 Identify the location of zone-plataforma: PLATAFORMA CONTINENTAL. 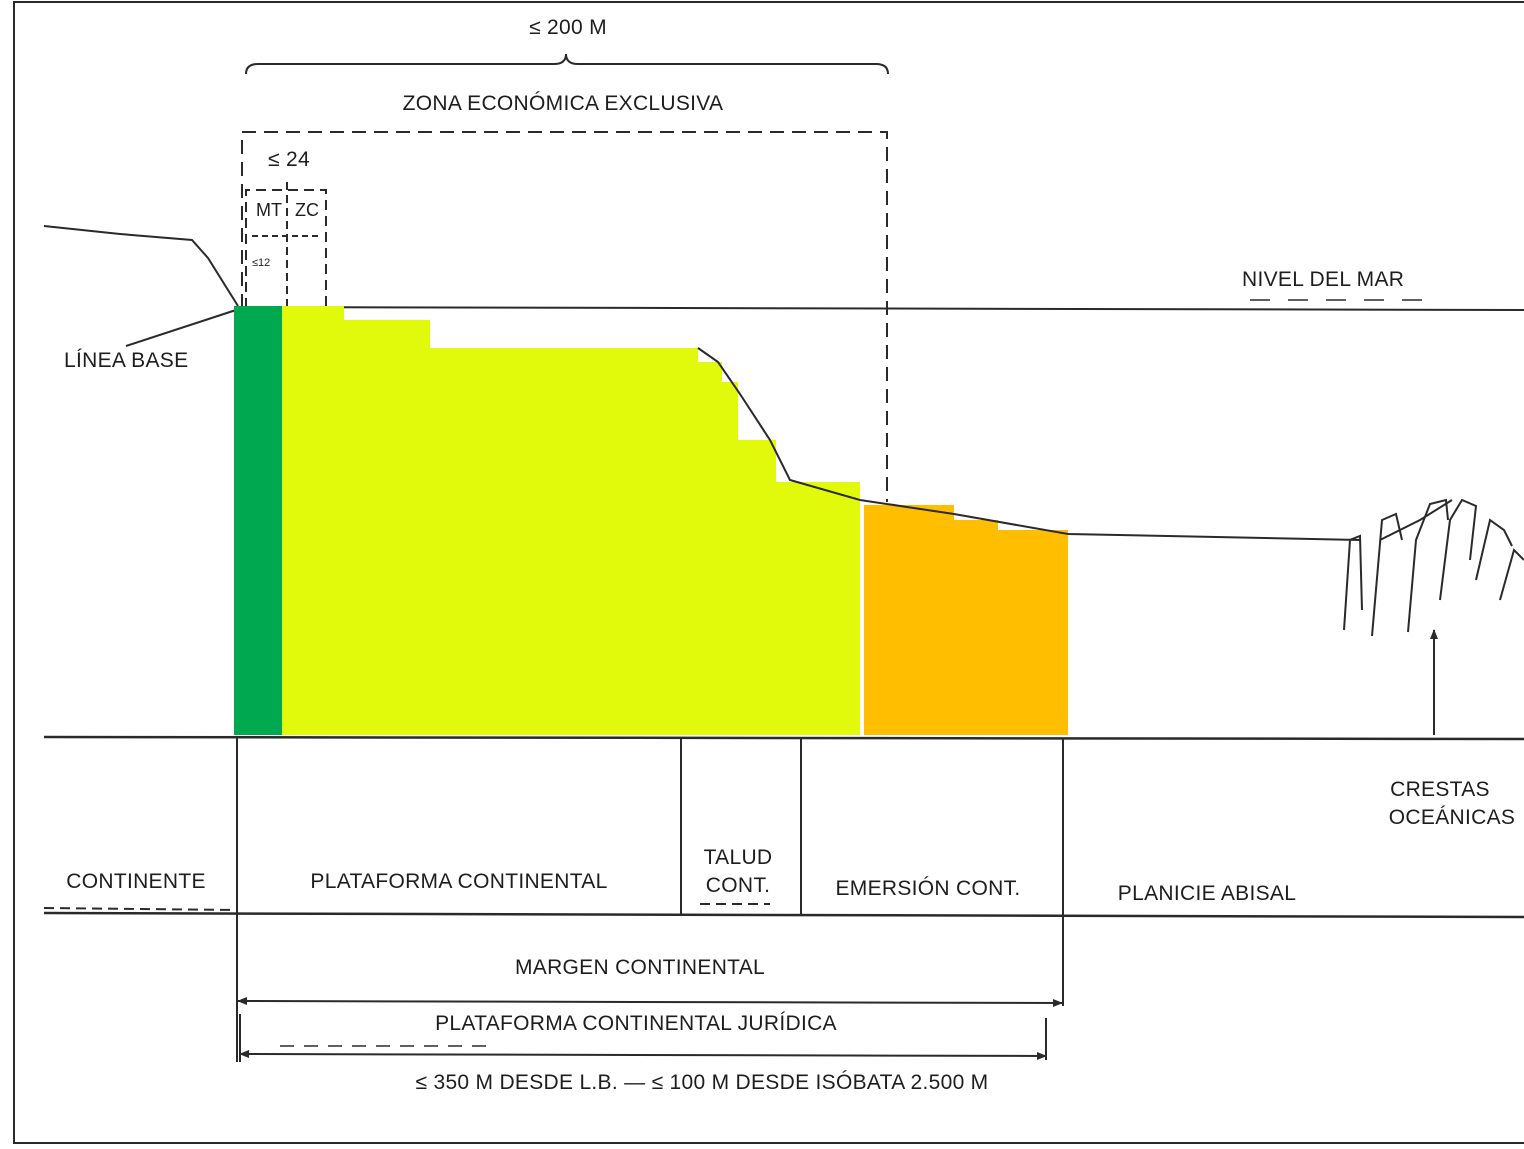
(458, 881).